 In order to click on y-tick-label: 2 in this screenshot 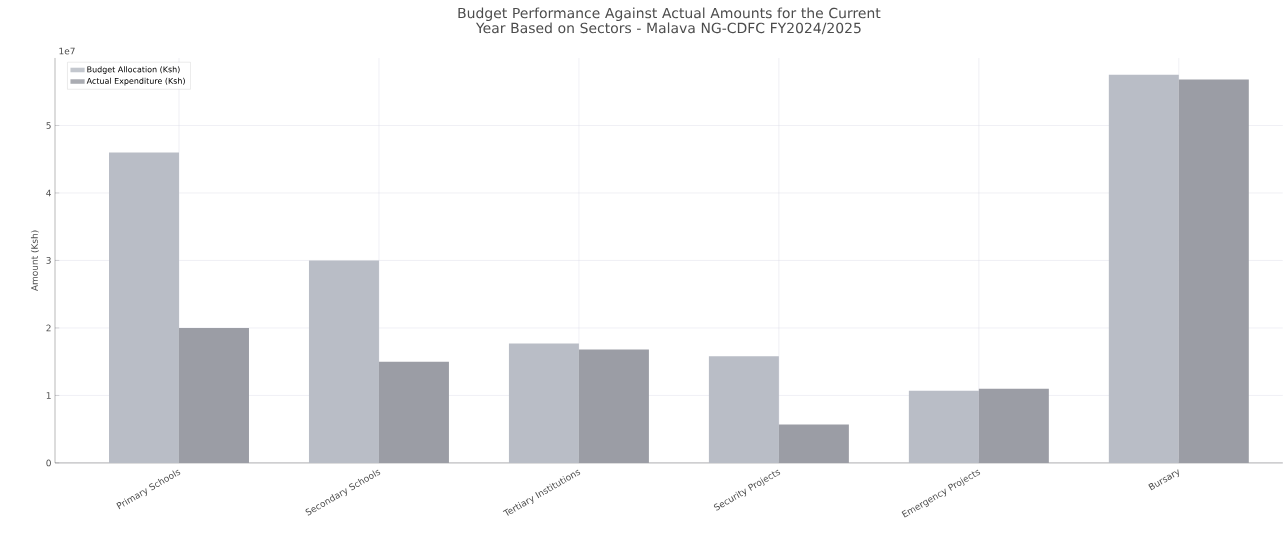, I will do `click(48, 328)`.